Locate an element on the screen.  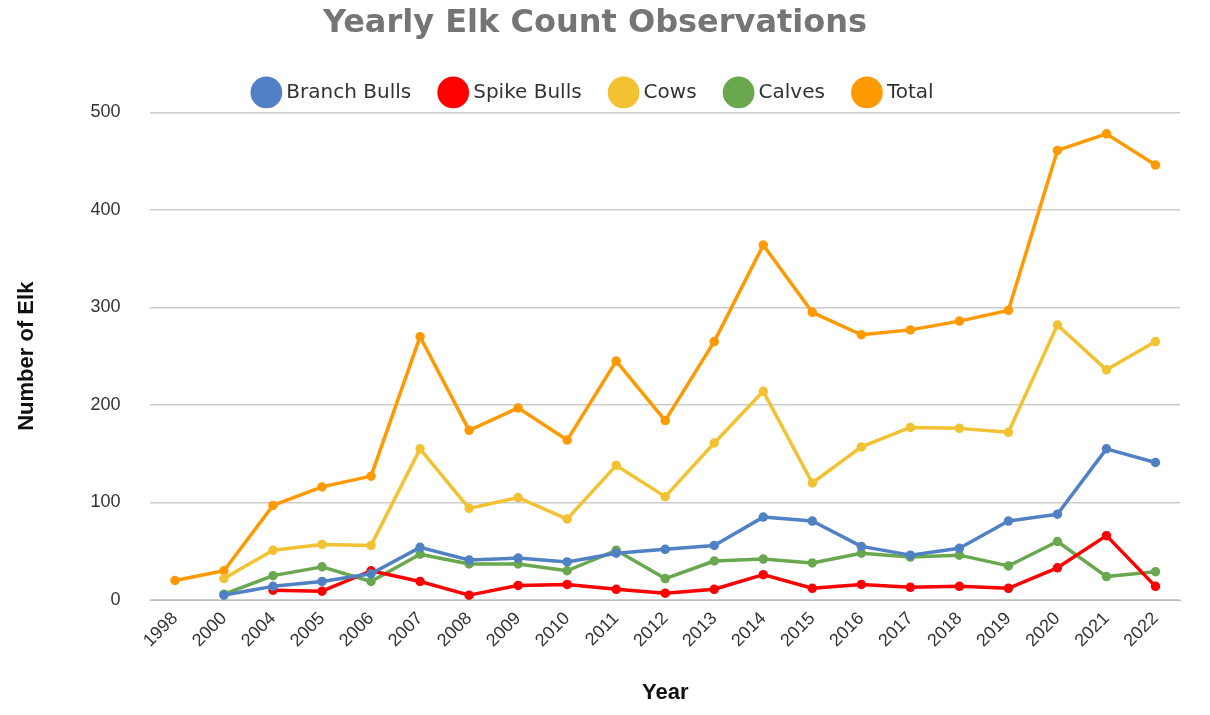
legend-label: Spike Bulls is located at coordinates (527, 90).